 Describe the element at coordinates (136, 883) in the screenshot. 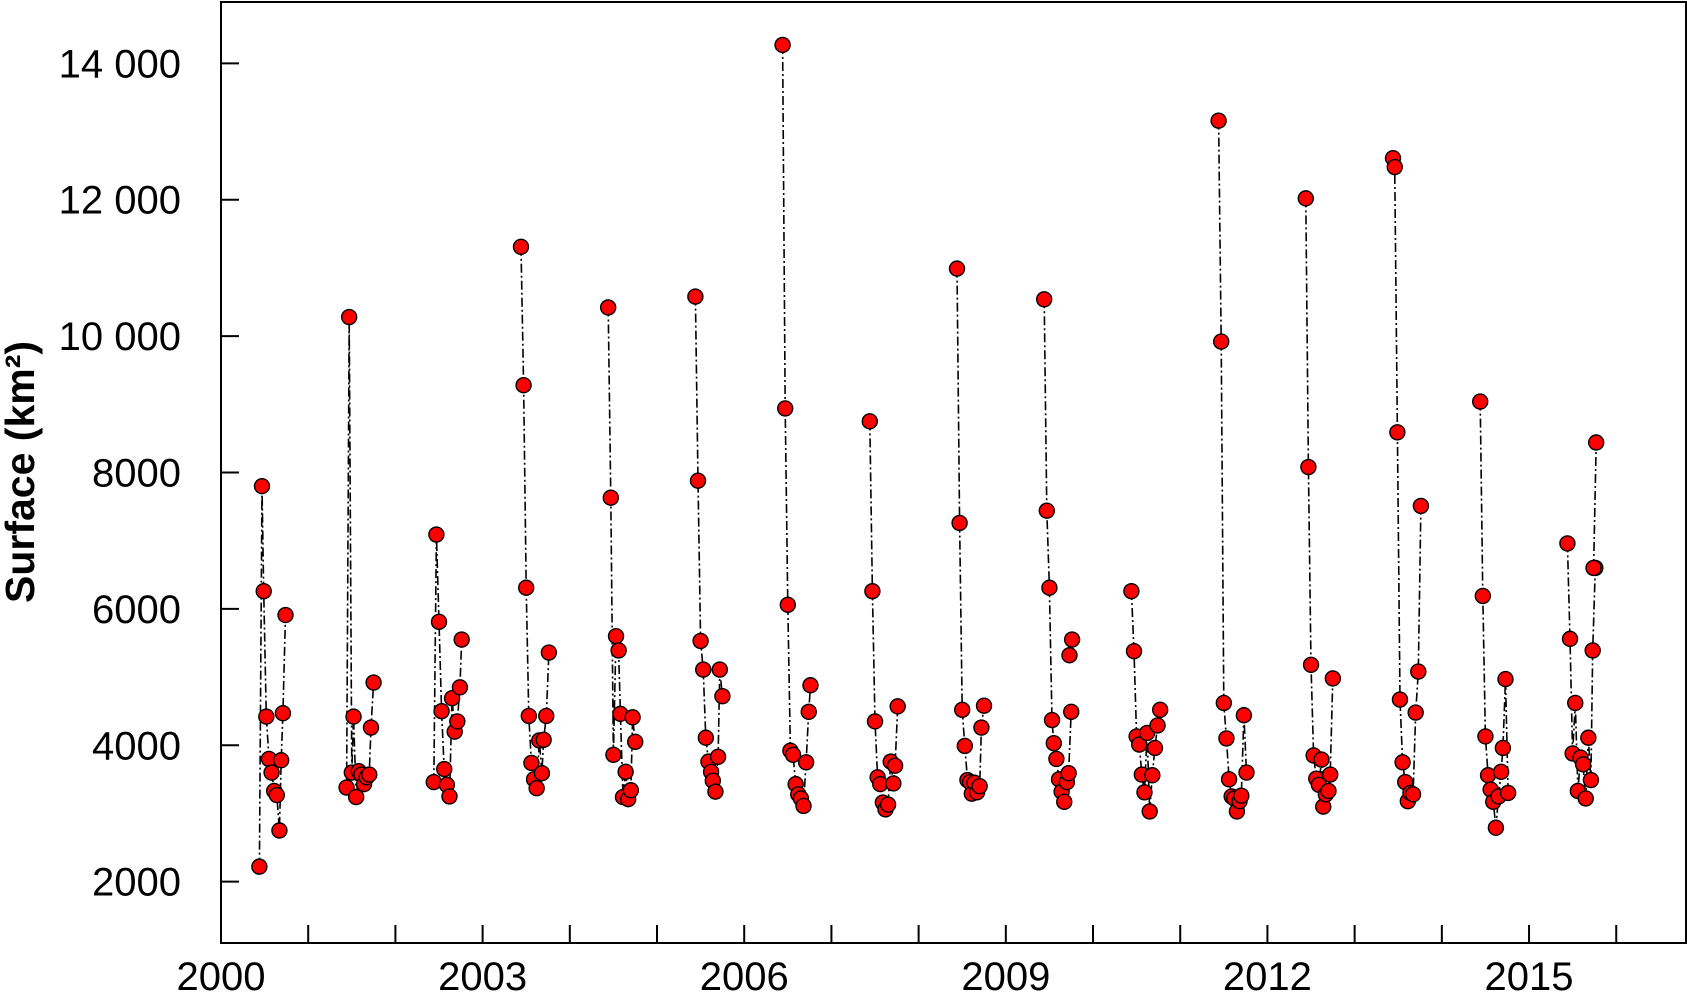

I see `y-tick-label: 2000` at that location.